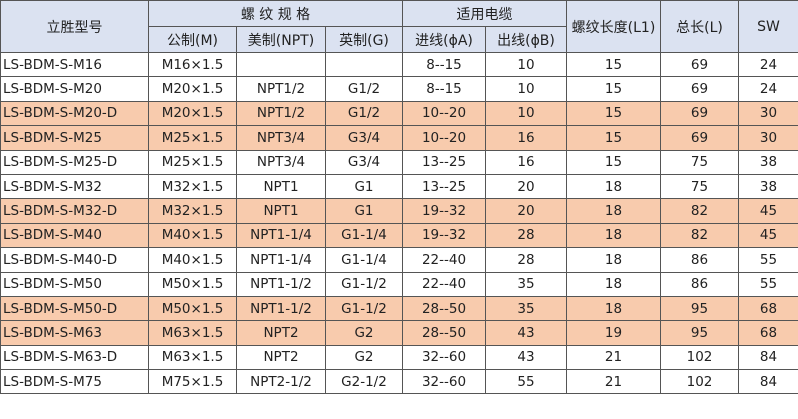  I want to click on header-cable: 适用电缆, so click(484, 13).